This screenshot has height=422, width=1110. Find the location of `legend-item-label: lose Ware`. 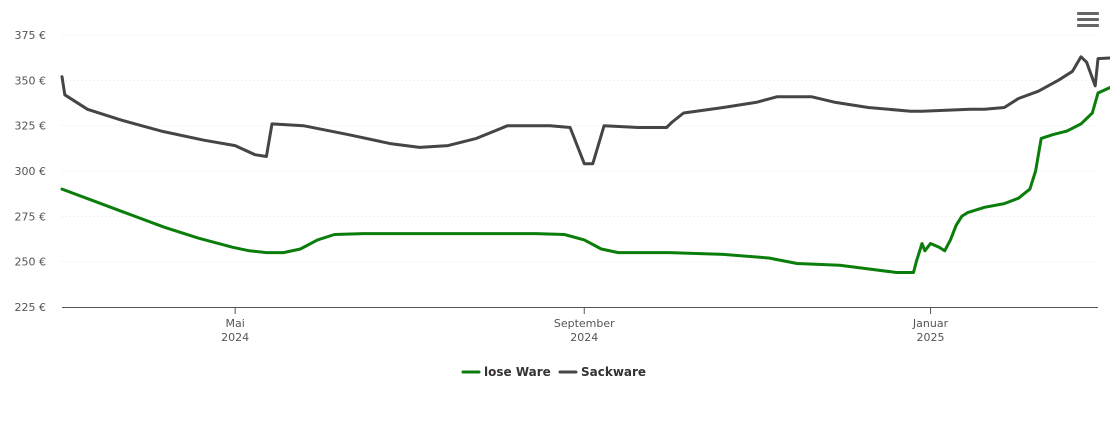

legend-item-label: lose Ware is located at coordinates (517, 372).